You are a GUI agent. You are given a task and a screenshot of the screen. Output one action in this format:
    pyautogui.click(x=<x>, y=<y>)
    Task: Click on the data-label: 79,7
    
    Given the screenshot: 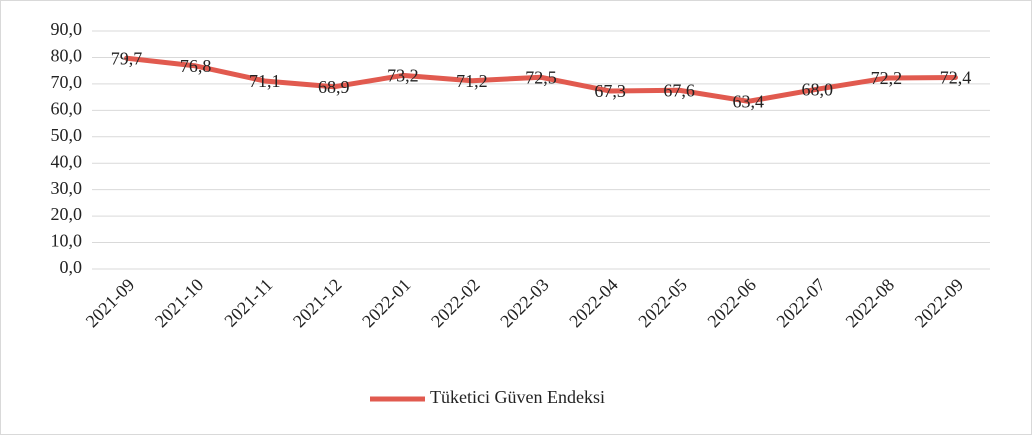 What is the action you would take?
    pyautogui.click(x=127, y=58)
    